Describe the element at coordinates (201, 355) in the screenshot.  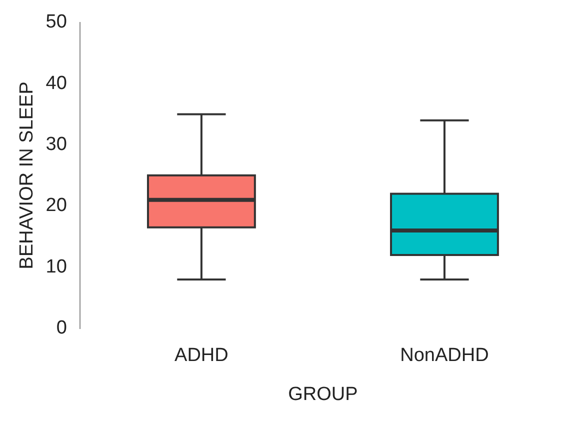
I see `x-tick-label: ADHD` at that location.